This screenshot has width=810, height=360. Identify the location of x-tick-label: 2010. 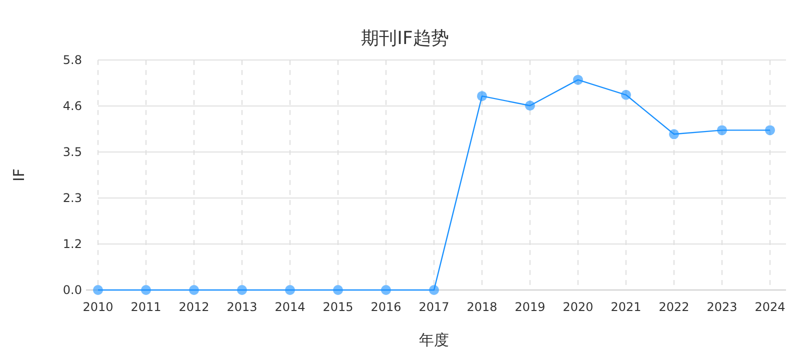
(98, 307).